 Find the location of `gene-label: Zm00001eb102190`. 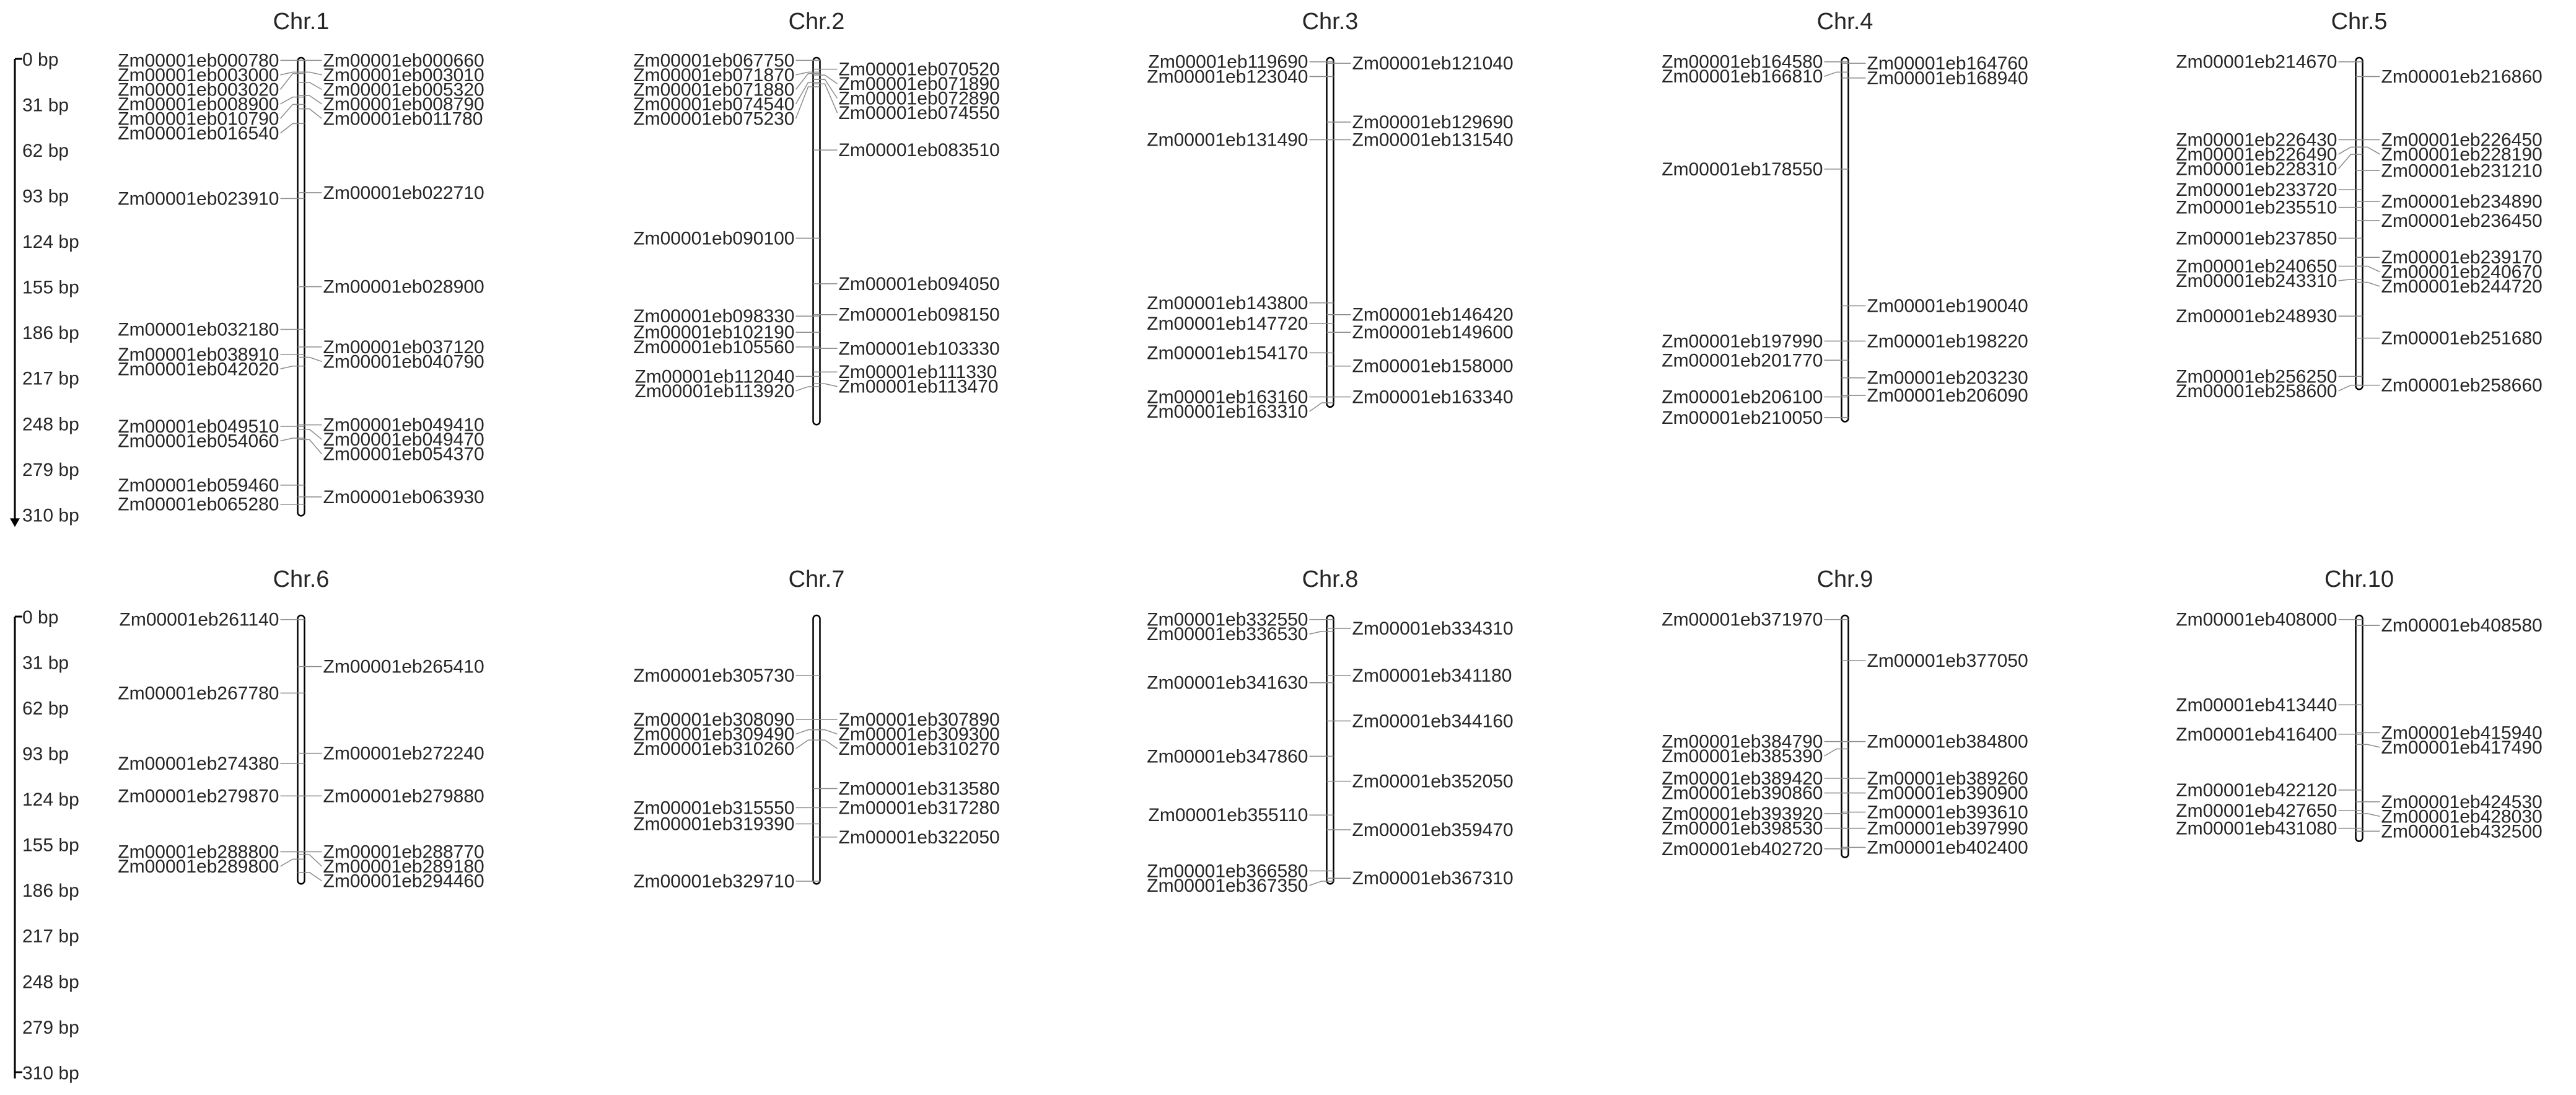

gene-label: Zm00001eb102190 is located at coordinates (713, 332).